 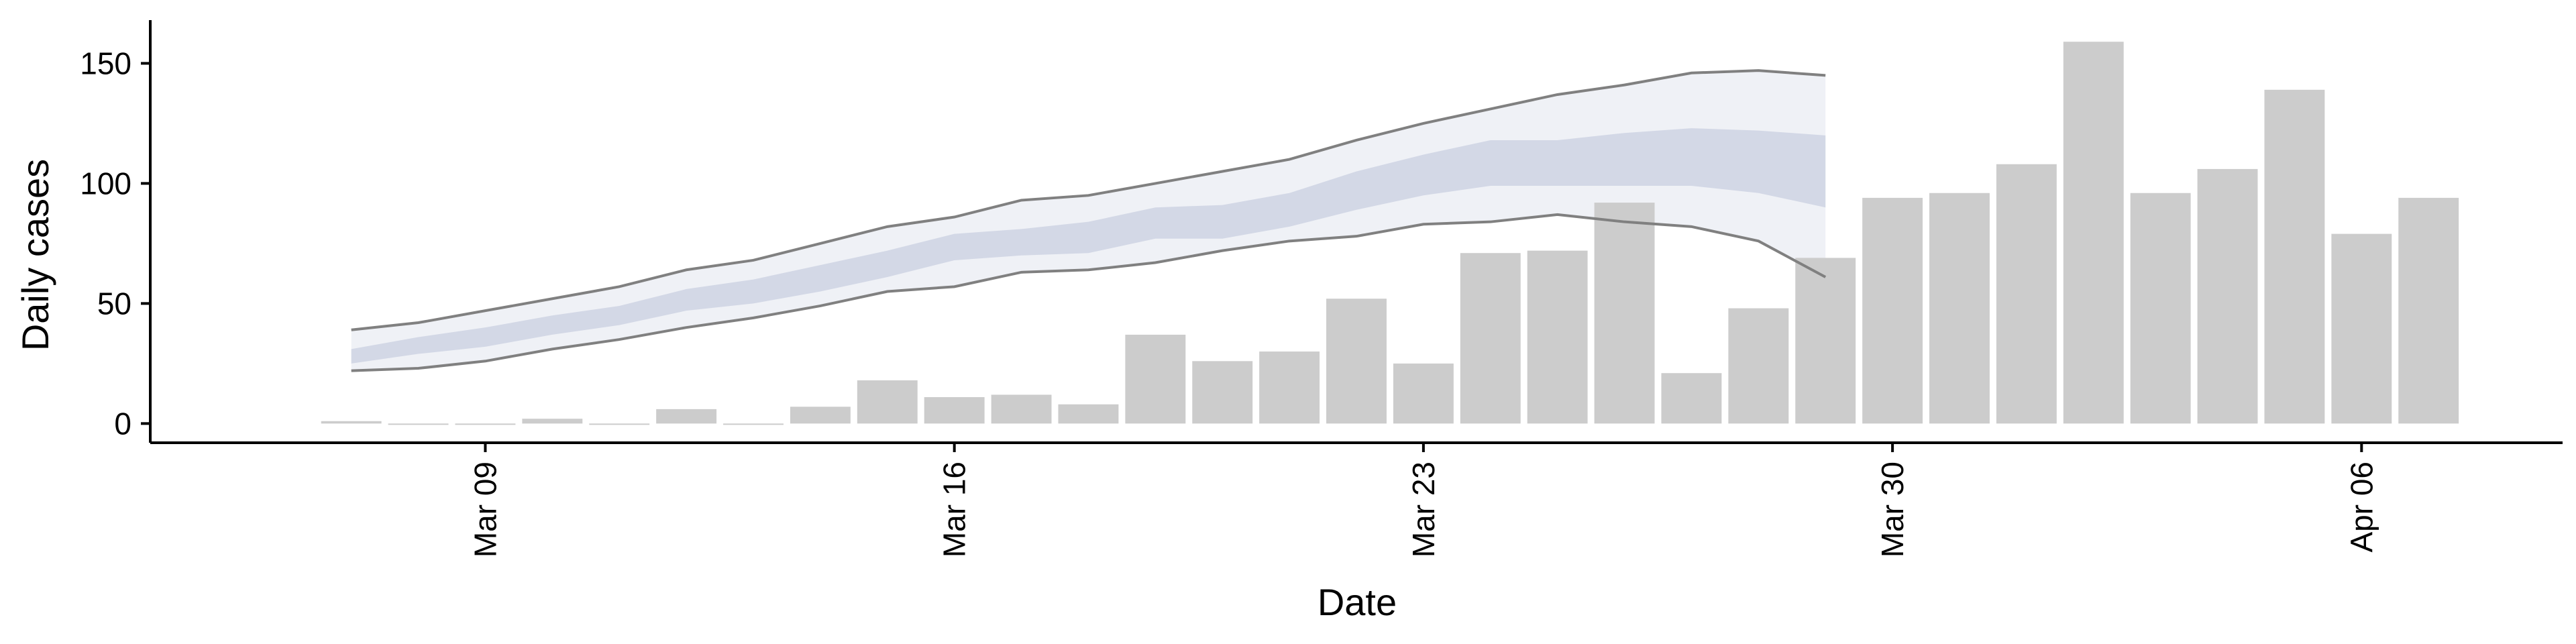 What do you see at coordinates (1089, 292) in the screenshot?
I see `lower-bound-line` at bounding box center [1089, 292].